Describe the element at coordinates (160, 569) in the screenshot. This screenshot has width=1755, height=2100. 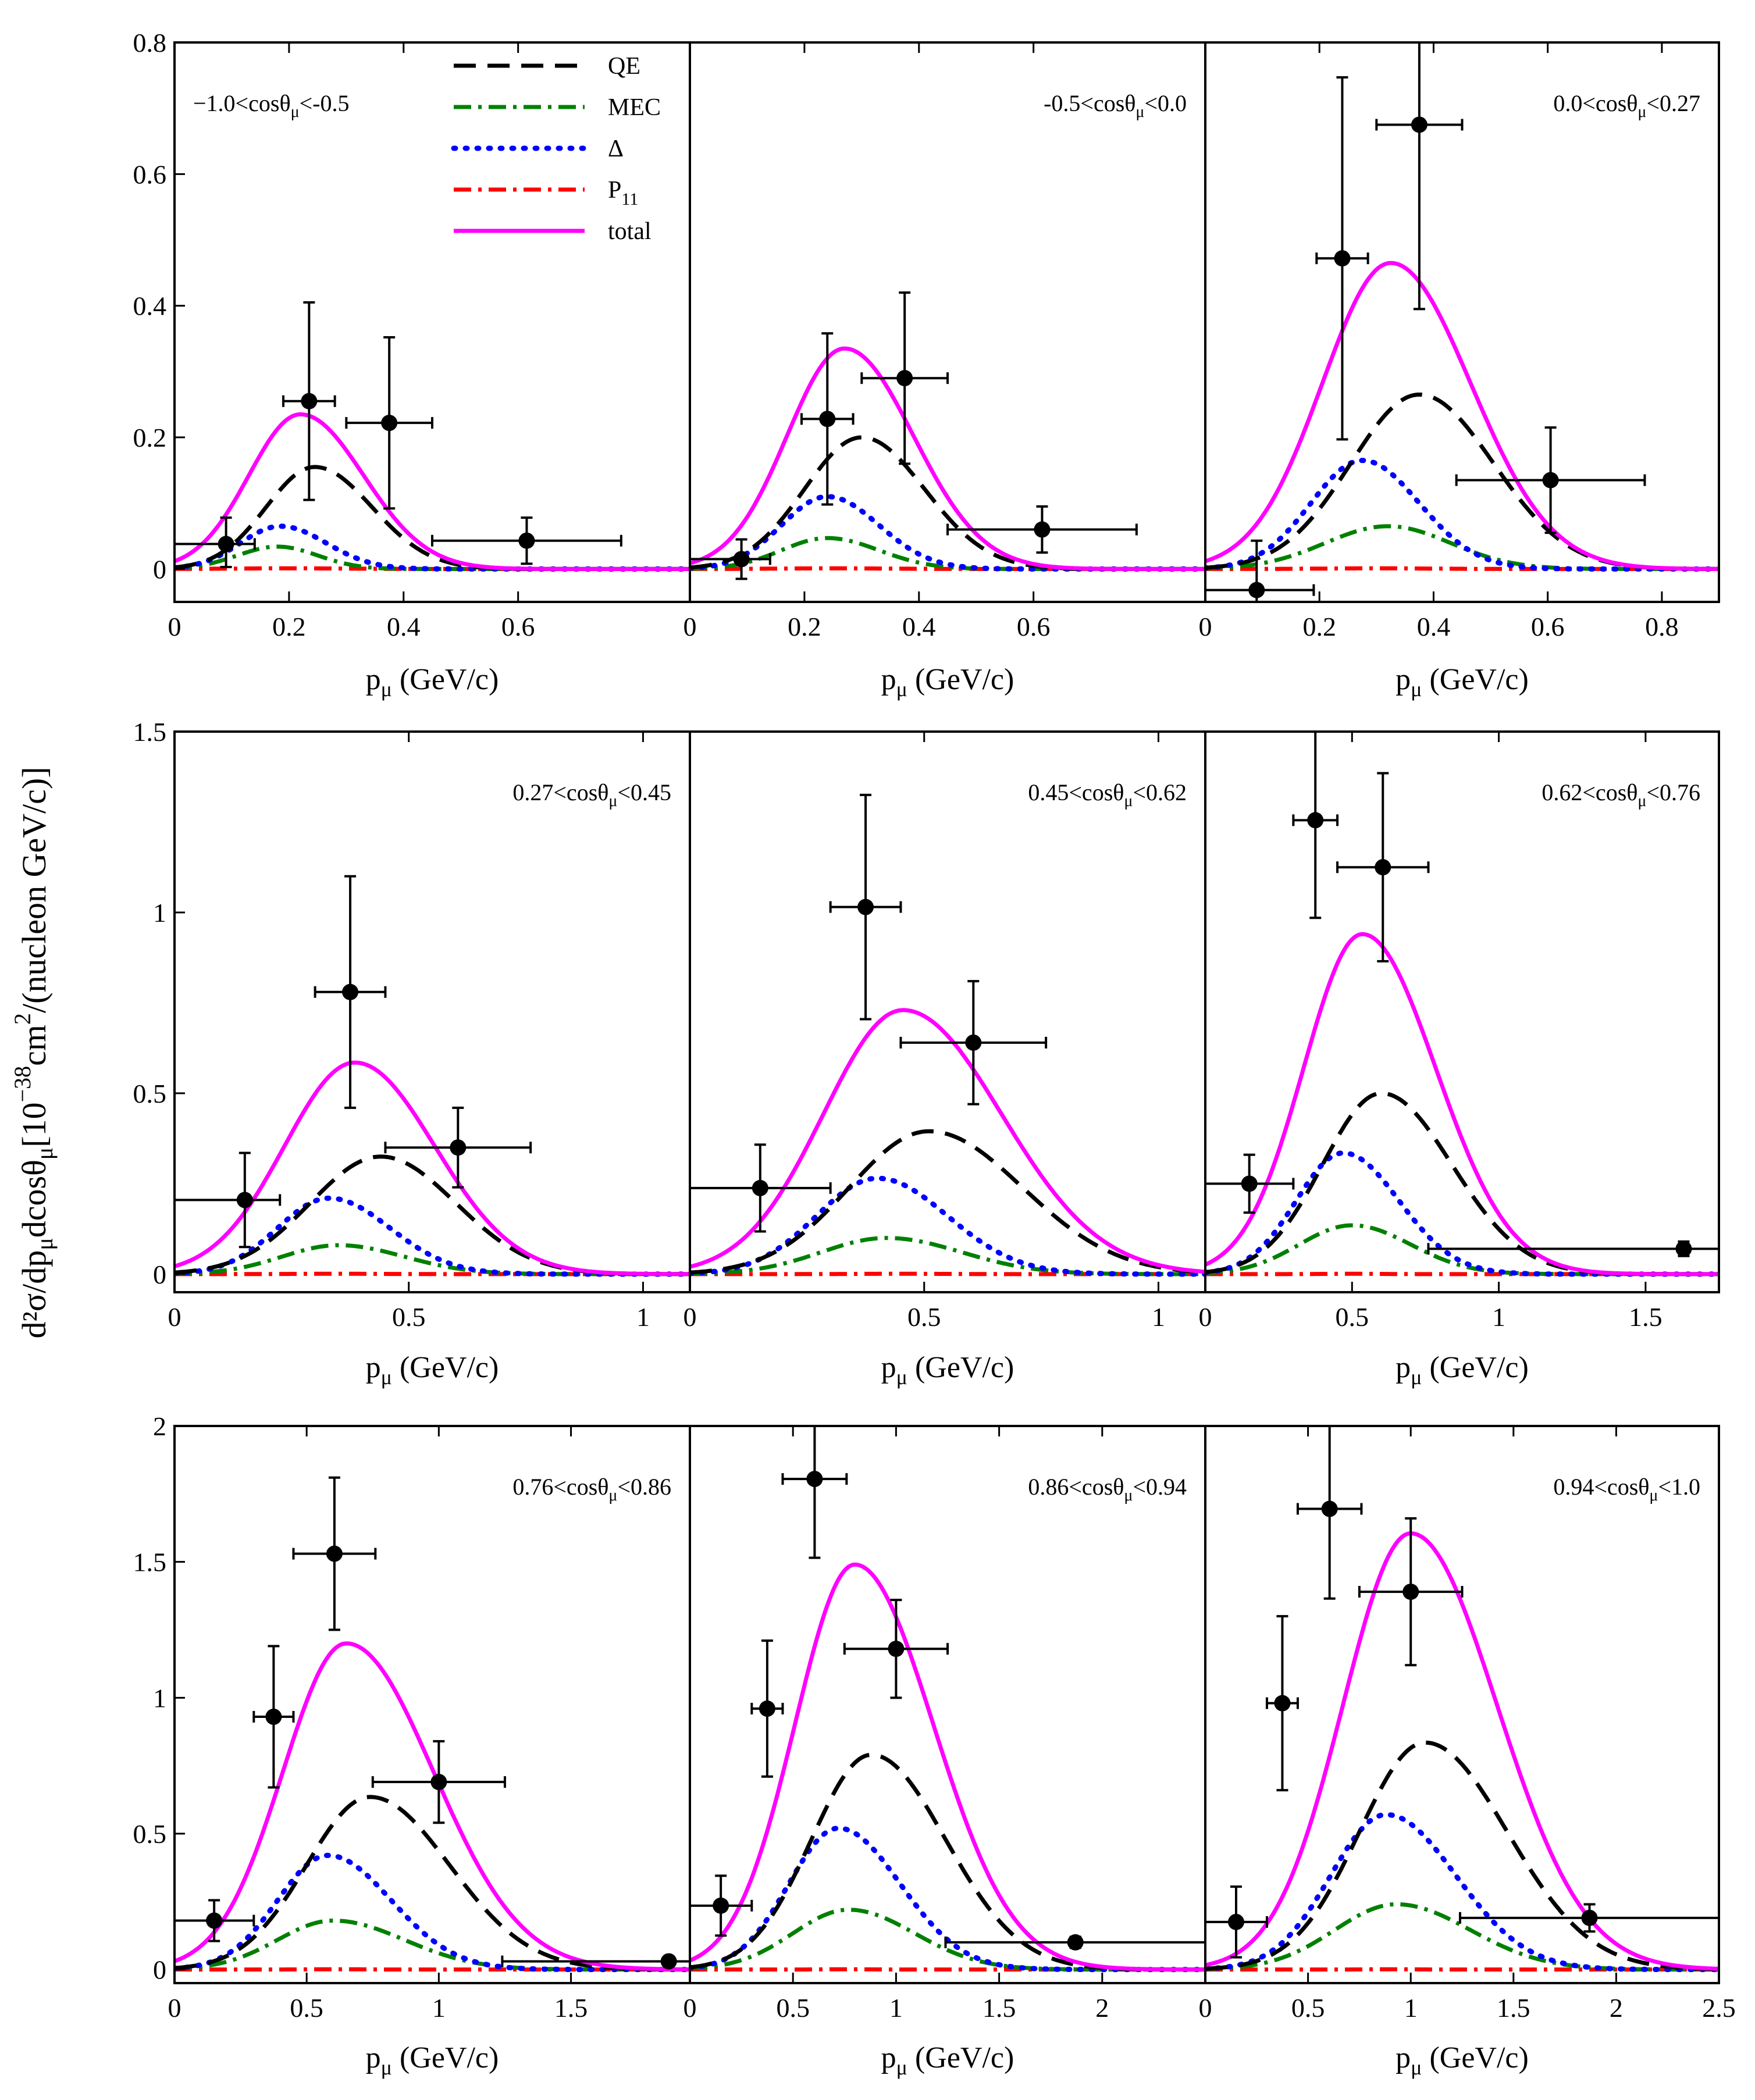
I see `y-tick-label: 0` at that location.